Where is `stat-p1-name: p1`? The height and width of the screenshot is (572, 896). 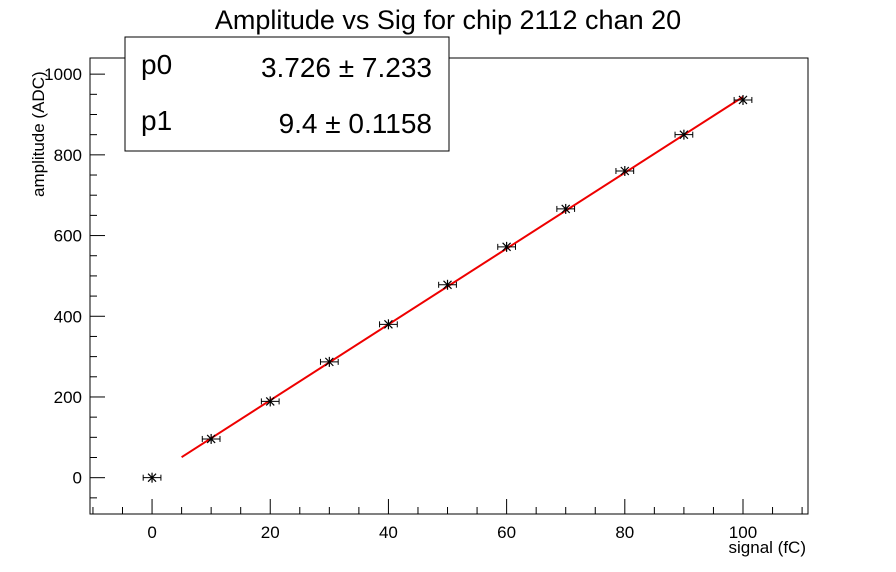 stat-p1-name: p1 is located at coordinates (156, 120).